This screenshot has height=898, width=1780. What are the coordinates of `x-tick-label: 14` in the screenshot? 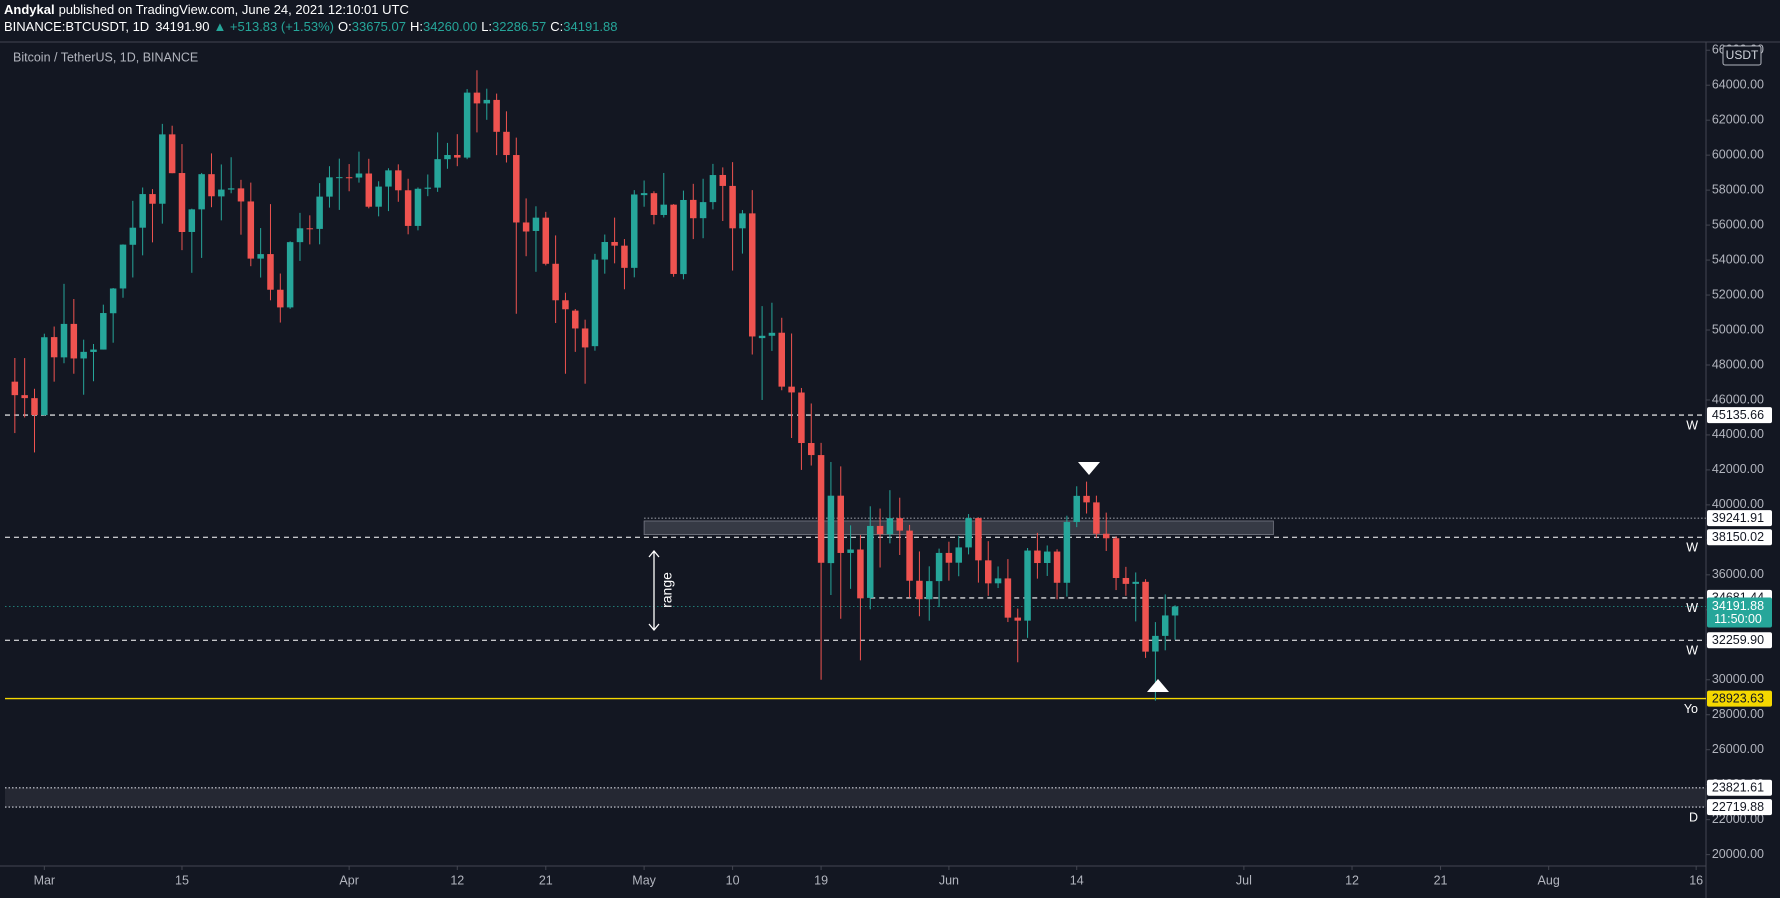 It's located at (1077, 880).